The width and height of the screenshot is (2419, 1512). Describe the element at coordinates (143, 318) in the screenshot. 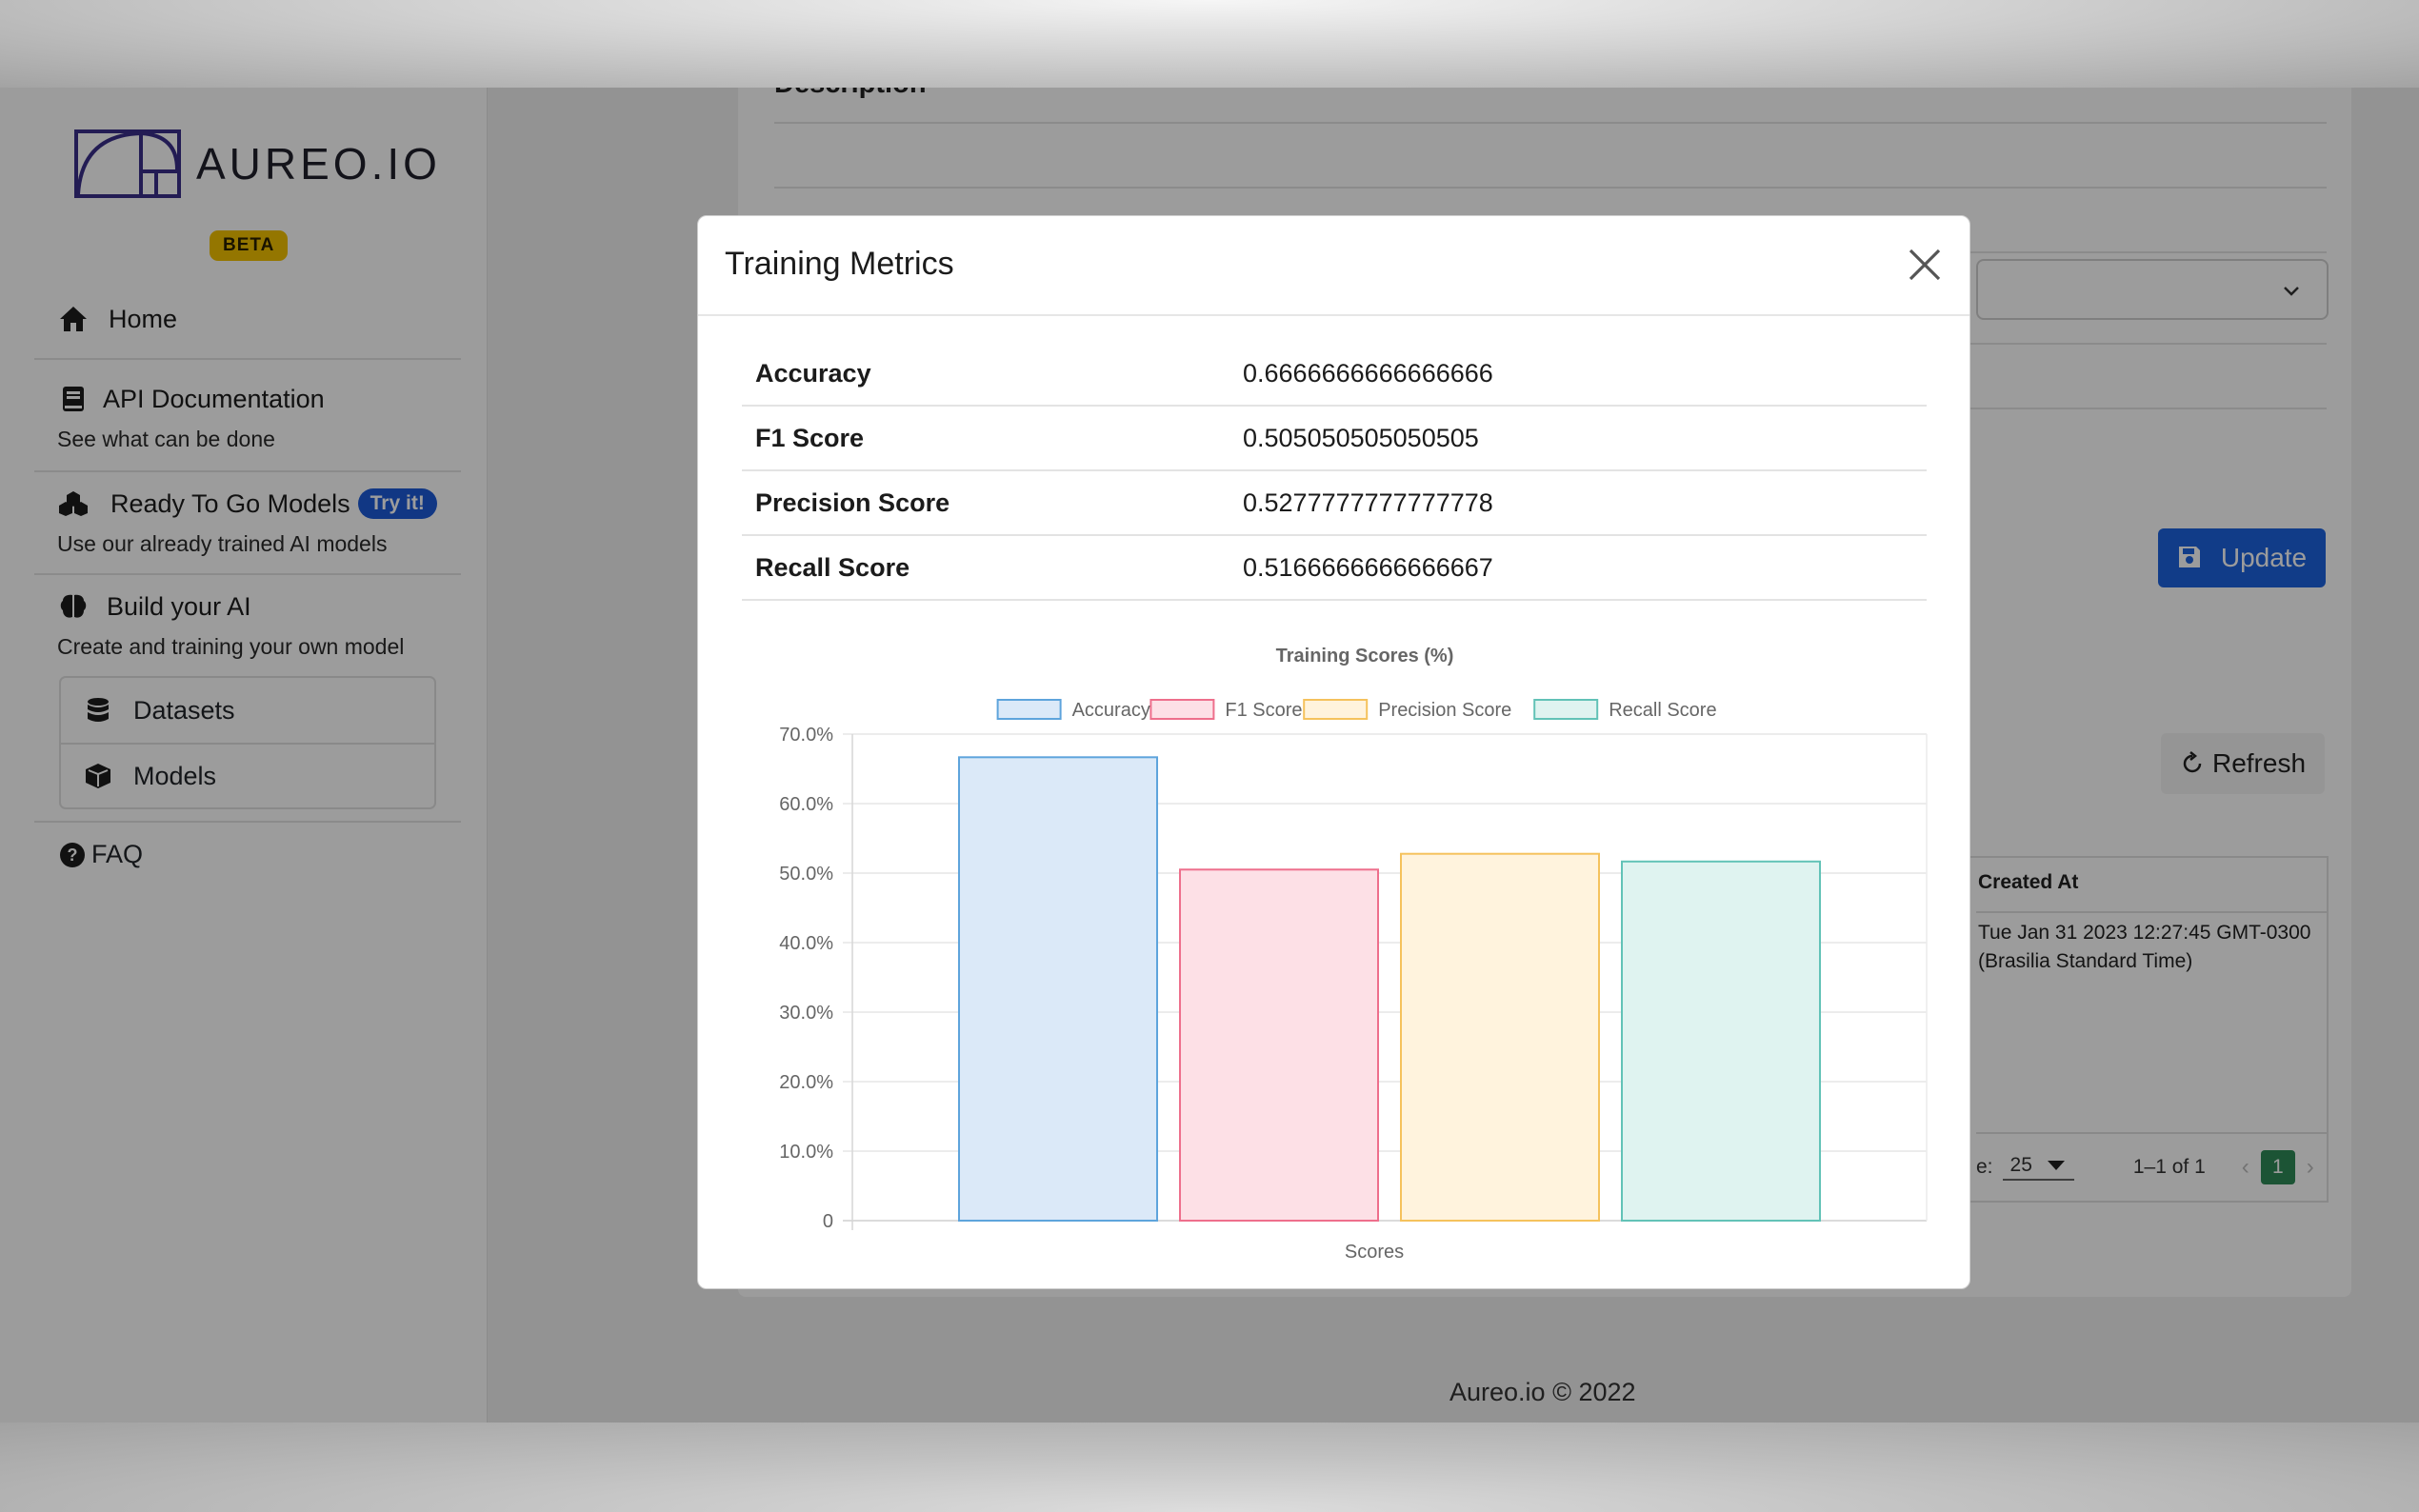

I see `sidebar-item-label: Home` at that location.